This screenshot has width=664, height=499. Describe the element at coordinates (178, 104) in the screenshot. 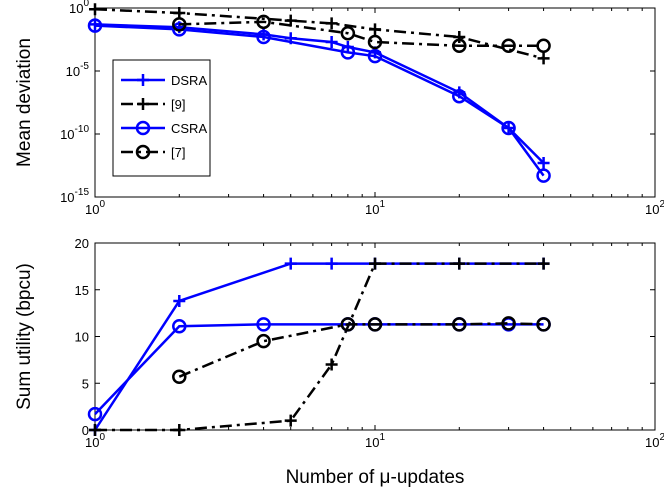

I see `legend-label: [9]` at that location.